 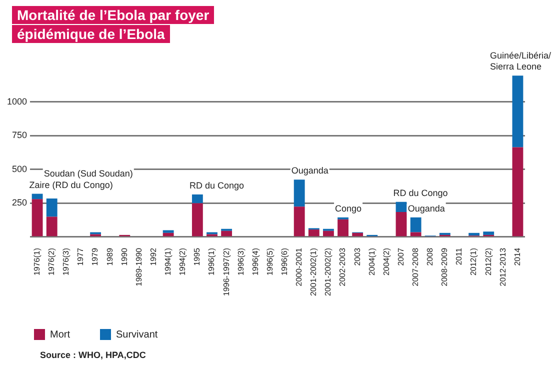 What do you see at coordinates (313, 272) in the screenshot?
I see `x-tick-label: 2001-2002(1)` at bounding box center [313, 272].